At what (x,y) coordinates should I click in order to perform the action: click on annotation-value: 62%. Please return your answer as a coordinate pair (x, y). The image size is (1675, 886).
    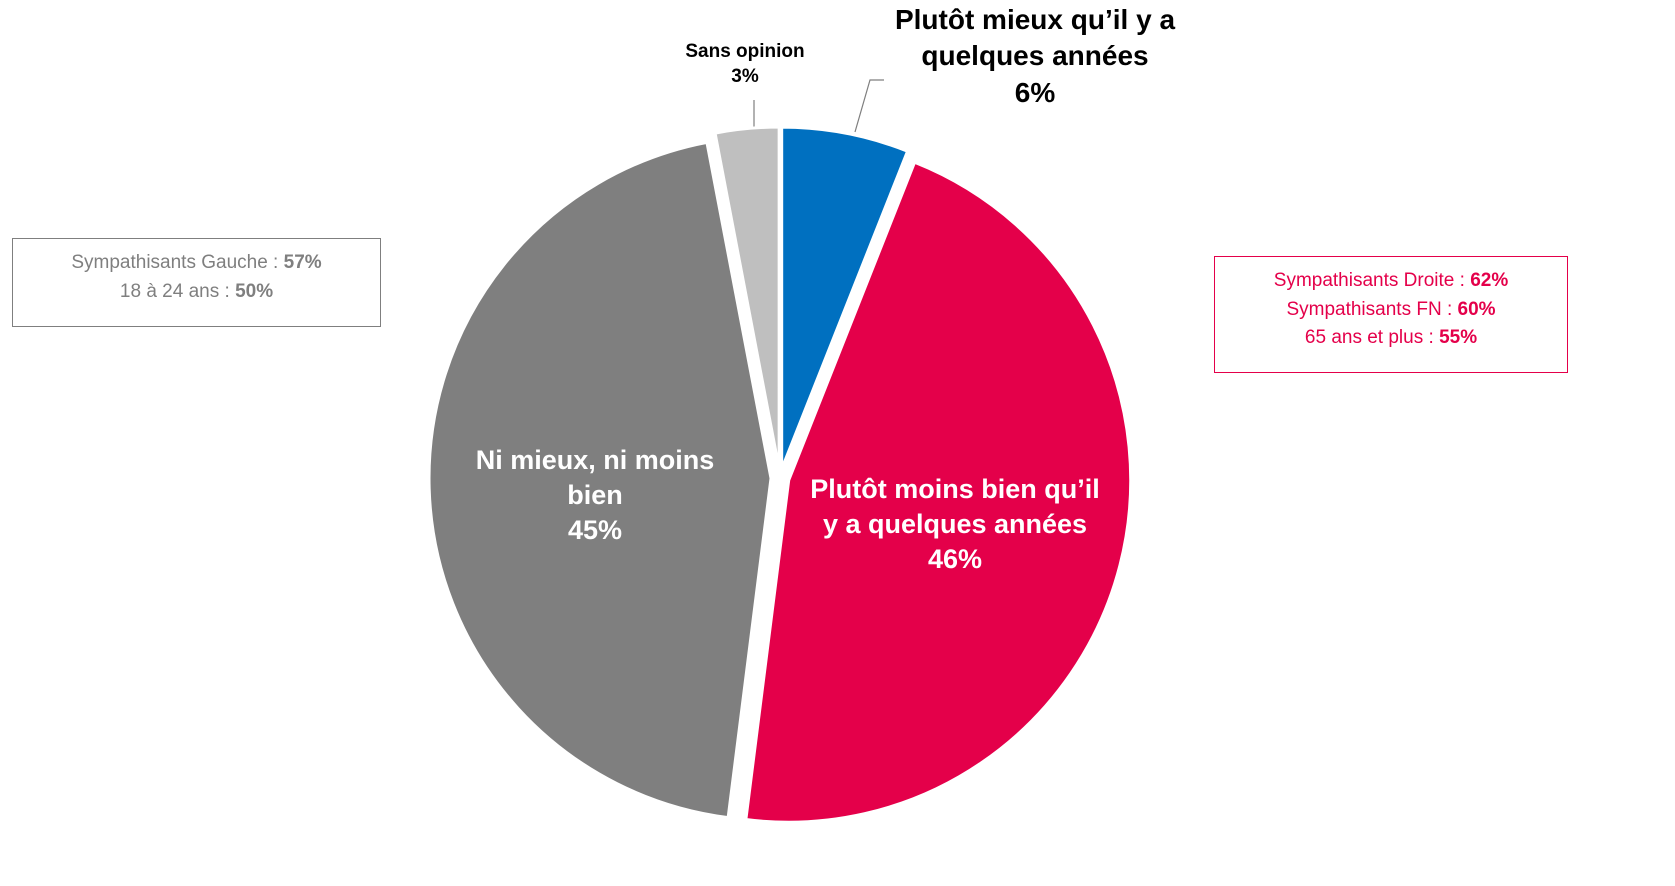
    Looking at the image, I should click on (1489, 280).